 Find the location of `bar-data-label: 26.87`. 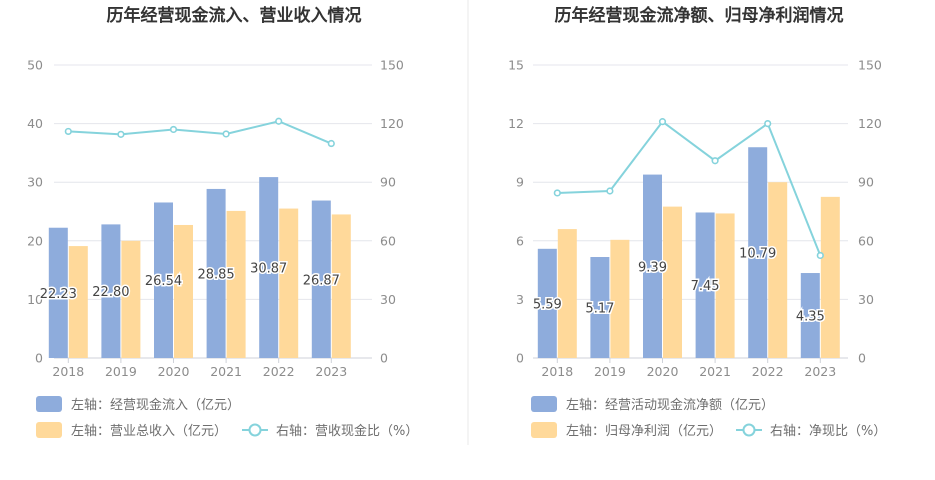

bar-data-label: 26.87 is located at coordinates (321, 280).